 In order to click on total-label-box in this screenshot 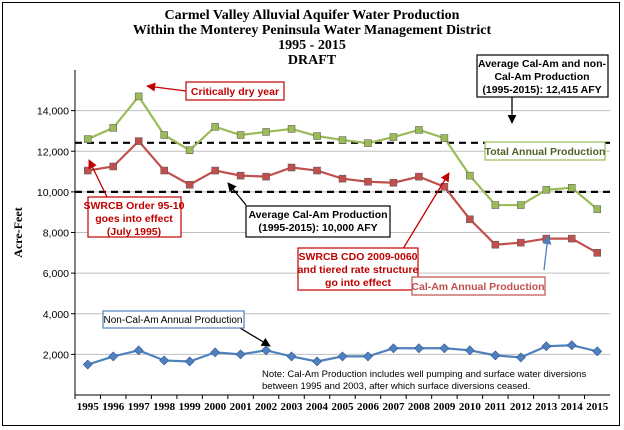, I will do `click(545, 151)`.